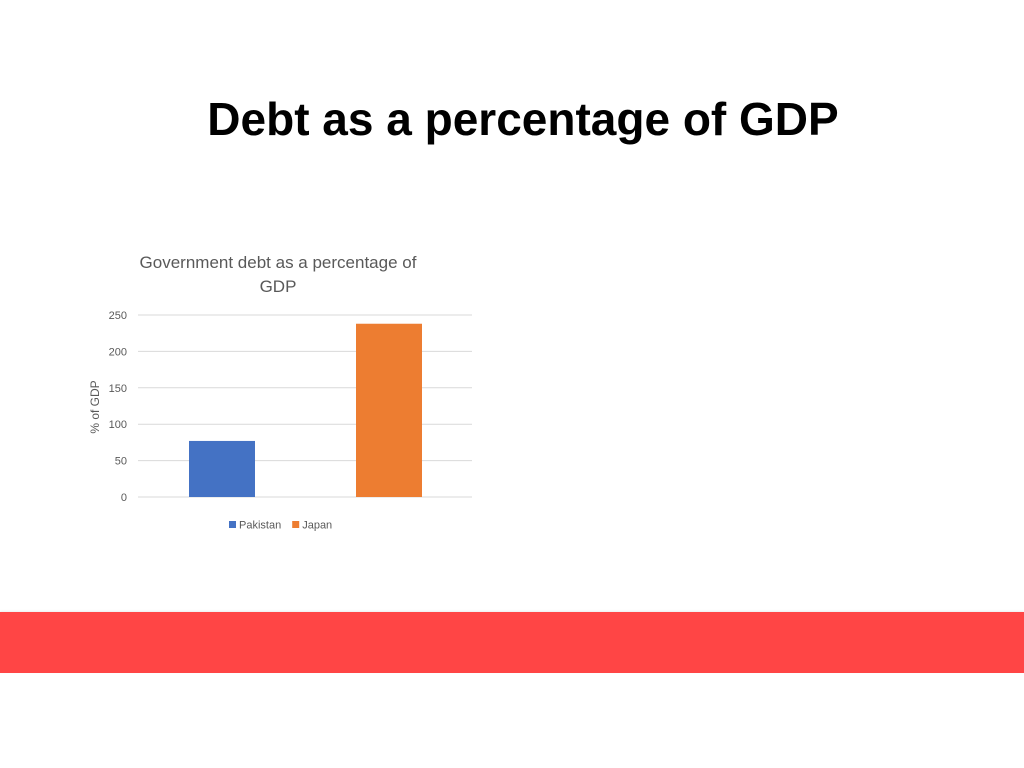 This screenshot has width=1024, height=768. Describe the element at coordinates (118, 352) in the screenshot. I see `y-tick-label: 200` at that location.